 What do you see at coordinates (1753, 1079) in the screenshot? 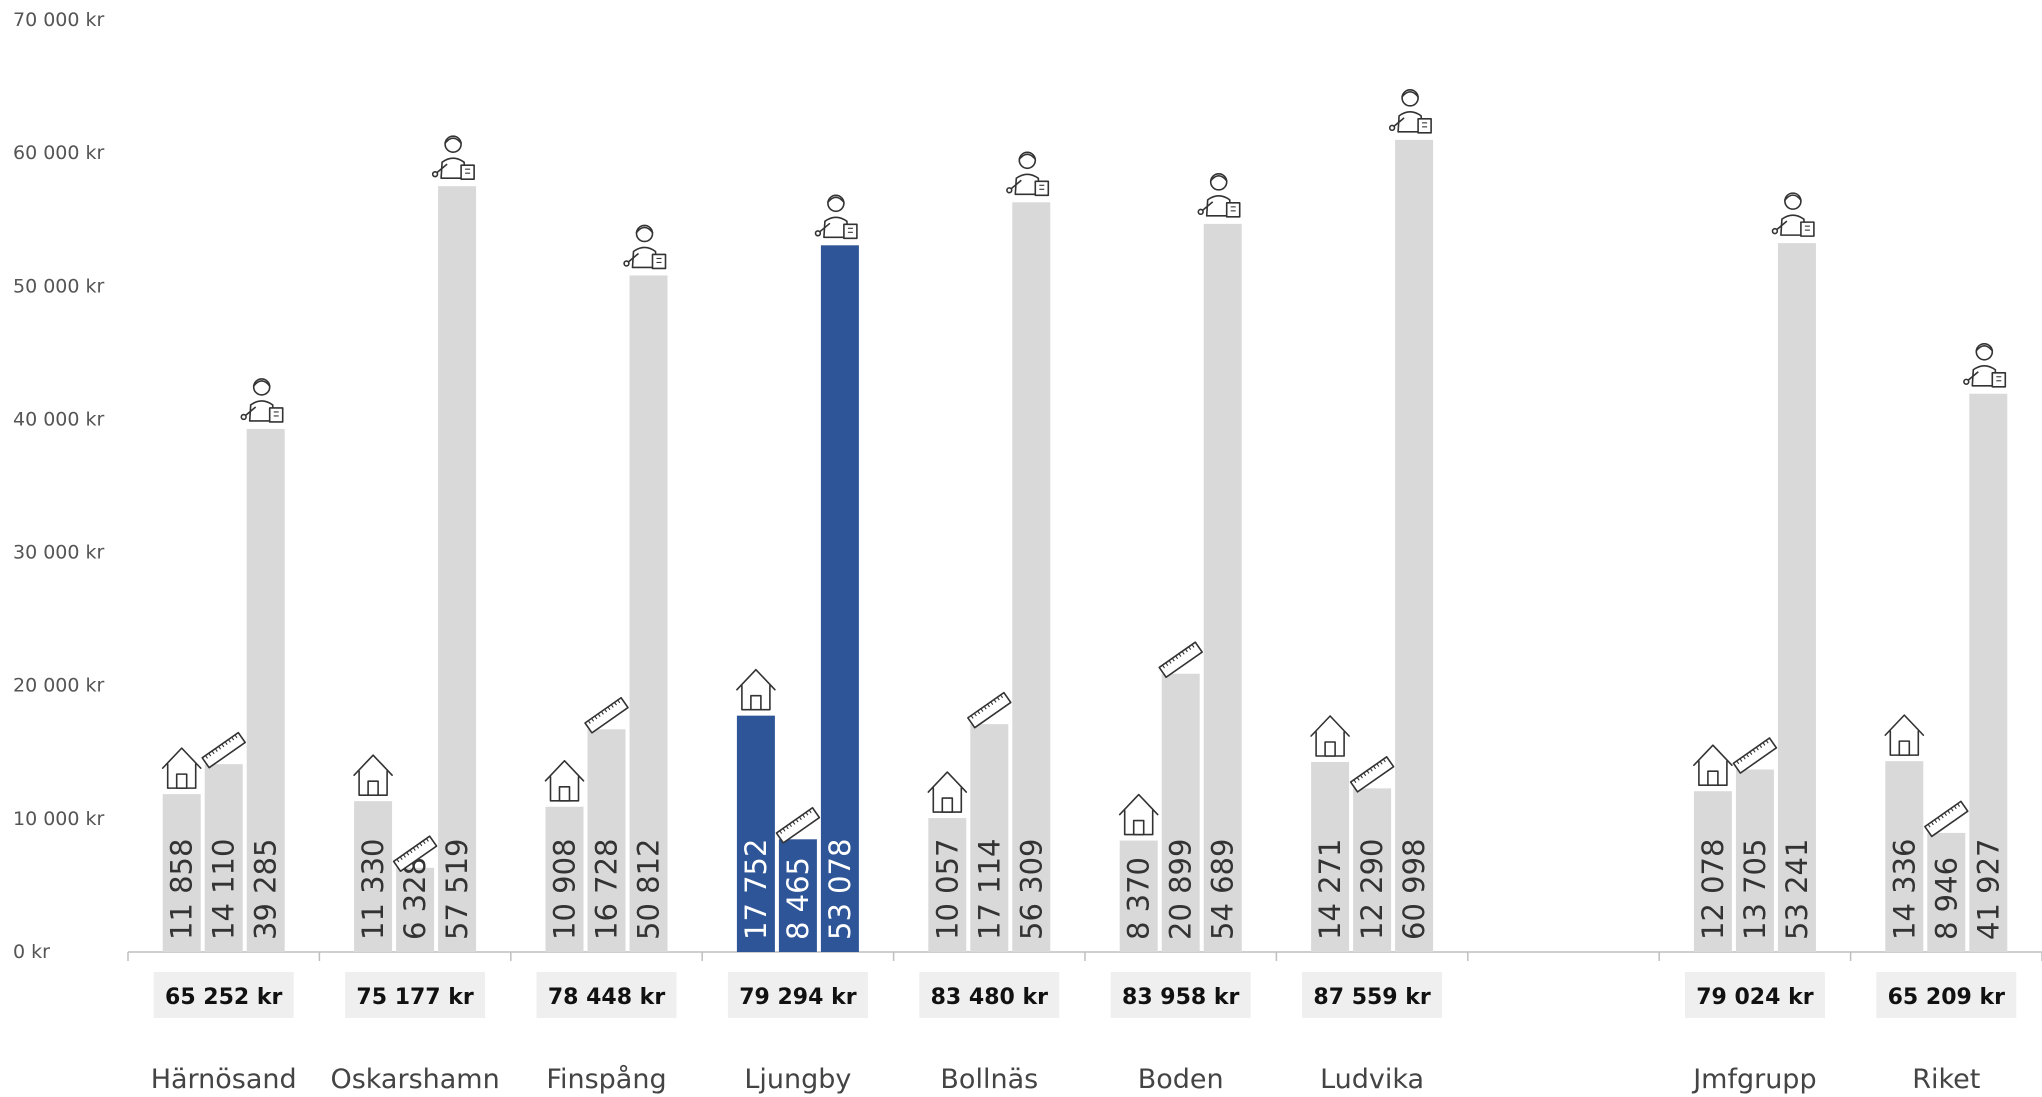
I see `category-label: Jmfgrupp` at bounding box center [1753, 1079].